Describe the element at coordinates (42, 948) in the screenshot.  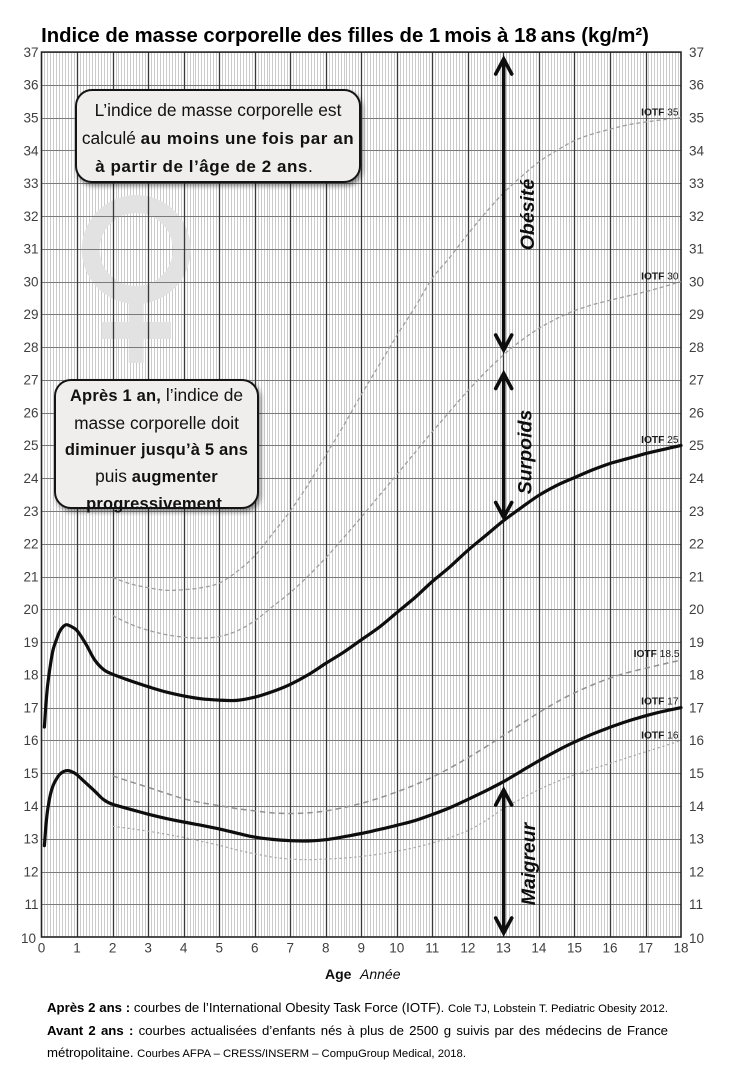
I see `svg-text: 0` at that location.